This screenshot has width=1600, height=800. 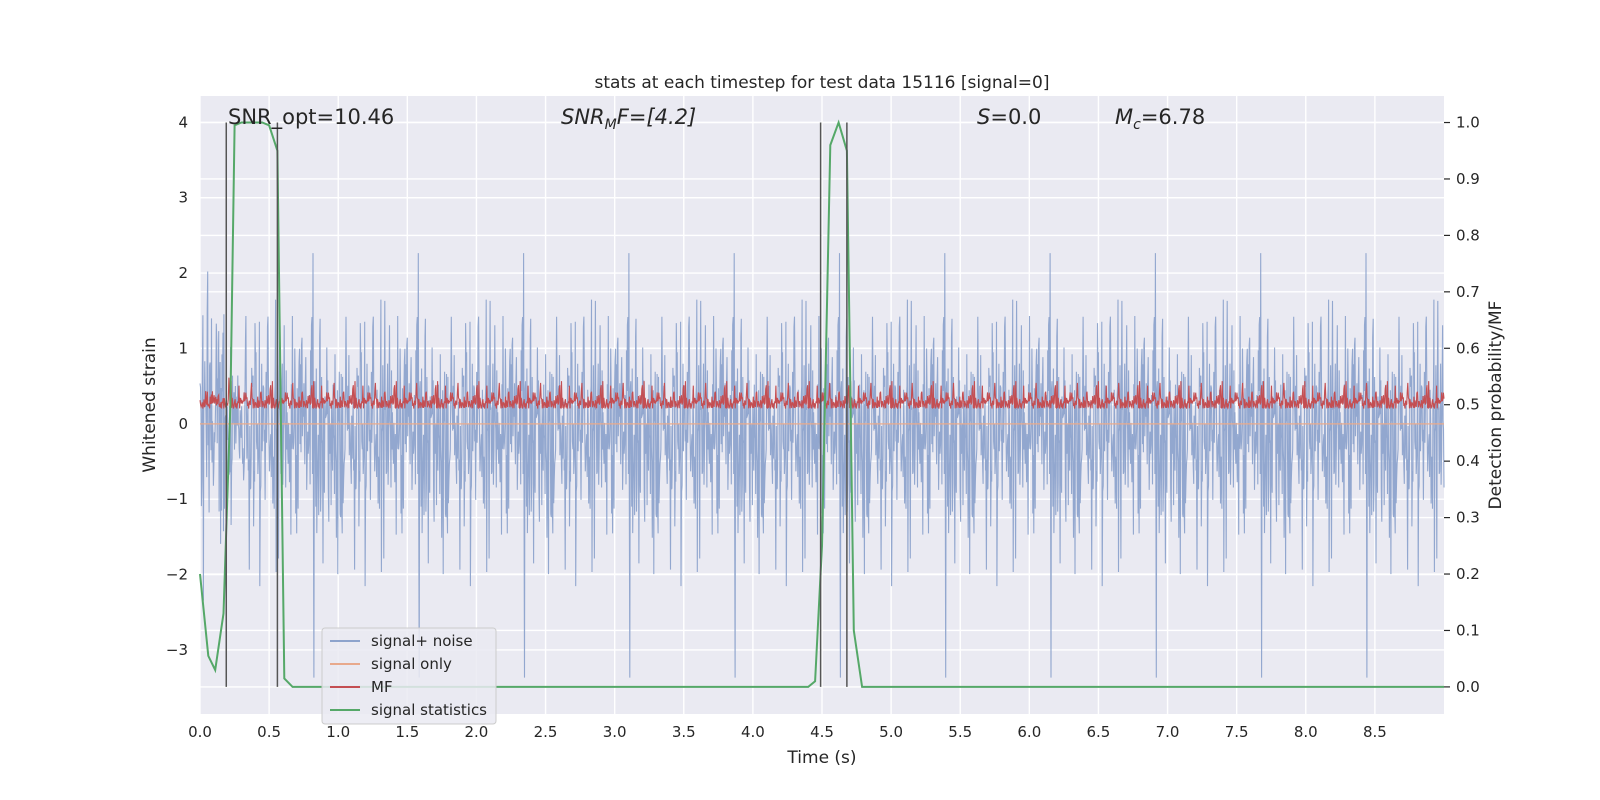 What do you see at coordinates (1237, 732) in the screenshot?
I see `x-tick-label: 7.5` at bounding box center [1237, 732].